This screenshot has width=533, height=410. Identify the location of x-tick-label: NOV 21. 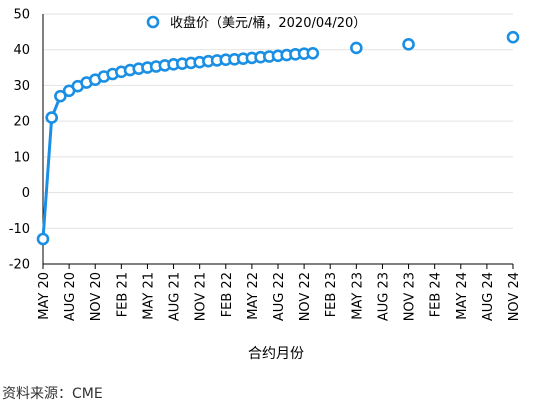
(201, 296).